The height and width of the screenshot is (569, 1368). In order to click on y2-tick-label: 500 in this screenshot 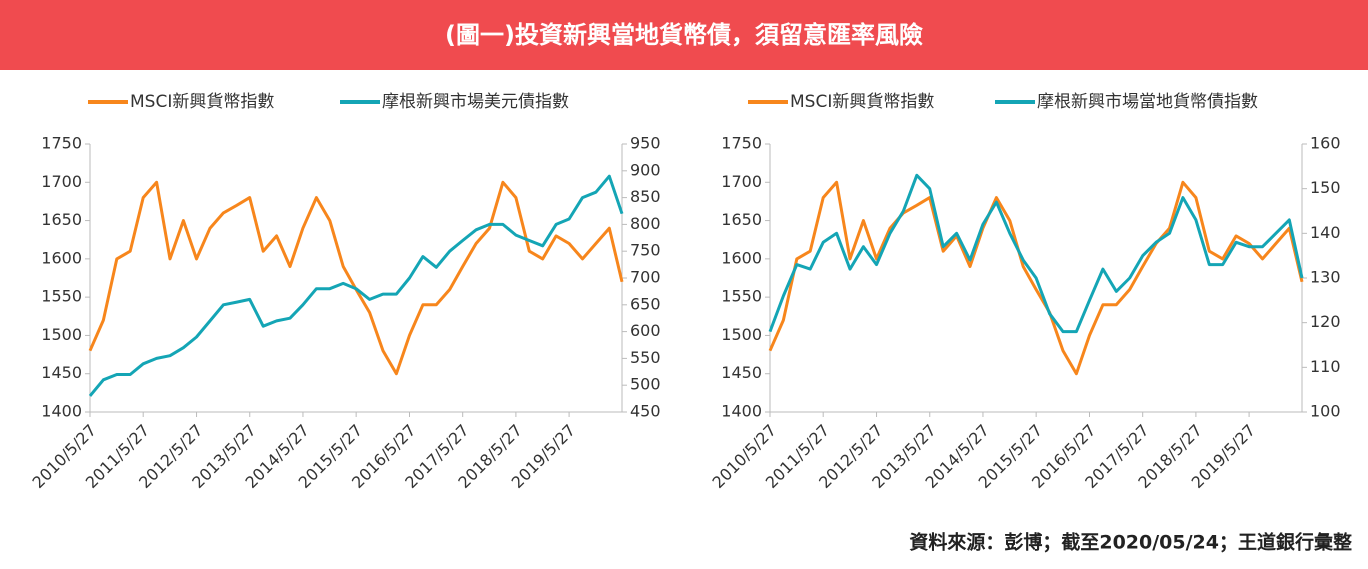, I will do `click(645, 384)`.